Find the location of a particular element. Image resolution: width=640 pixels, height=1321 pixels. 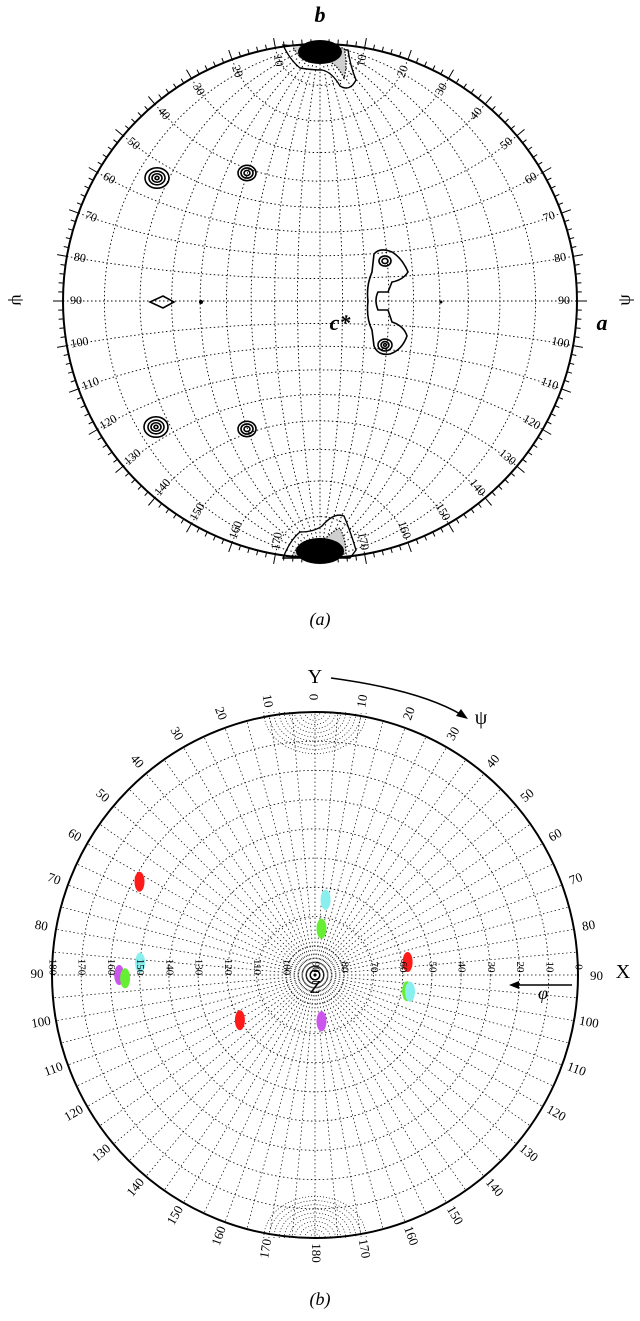

panel-a-psi-label: 140 is located at coordinates (162, 487).